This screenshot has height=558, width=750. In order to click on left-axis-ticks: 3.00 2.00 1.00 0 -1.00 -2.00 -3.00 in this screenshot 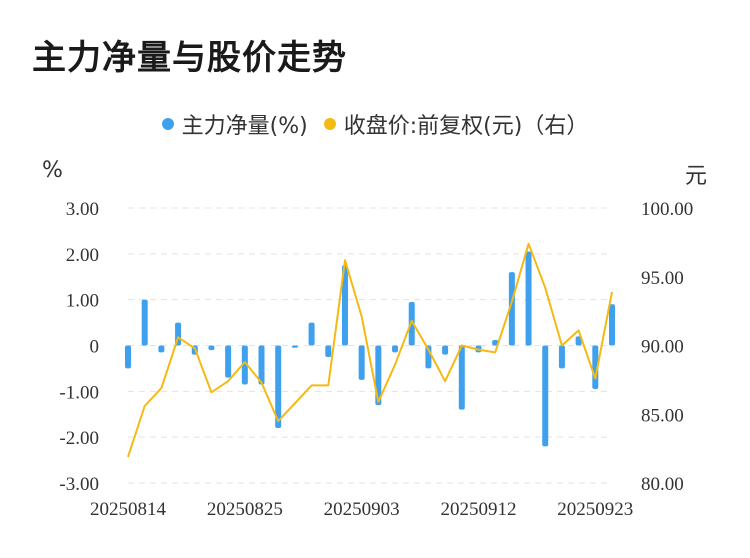, I will do `click(79, 347)`.